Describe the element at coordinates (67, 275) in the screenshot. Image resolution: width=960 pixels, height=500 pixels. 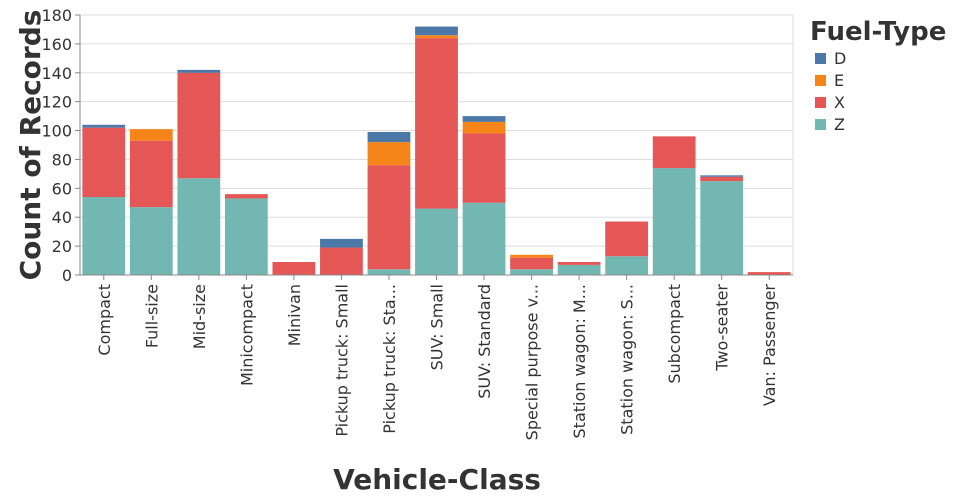
I see `y-tick-label: 0` at that location.